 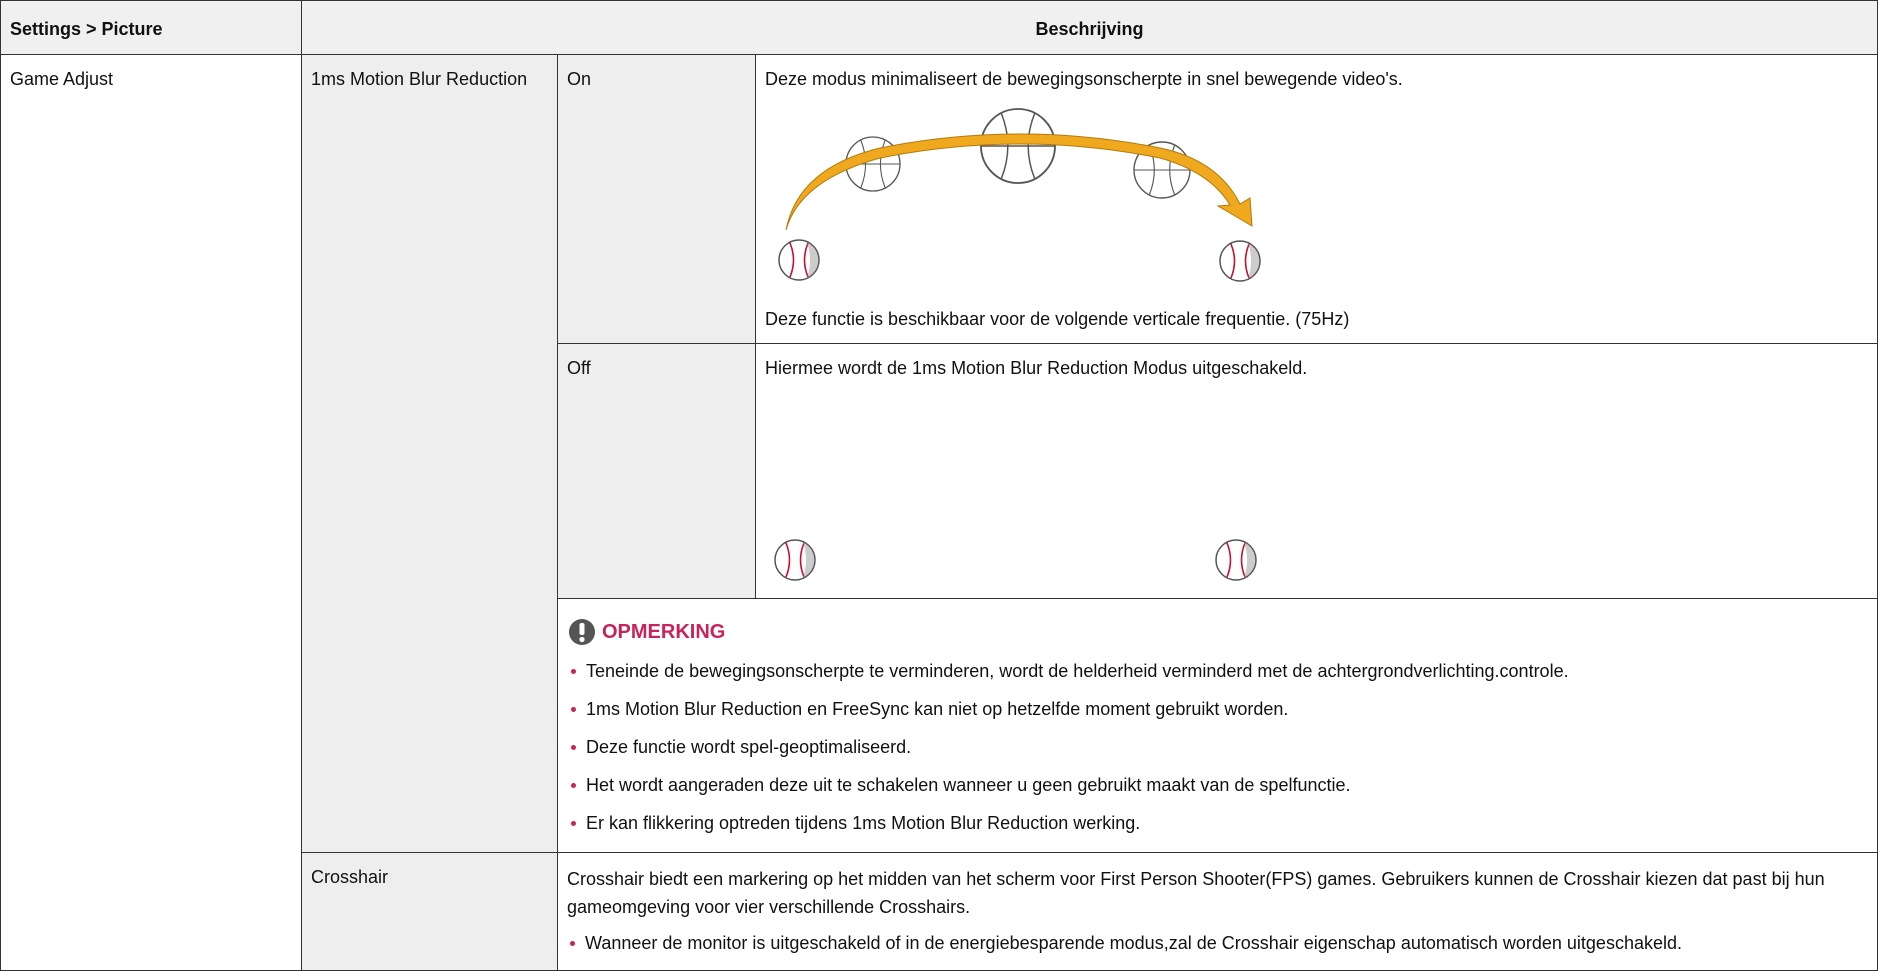 What do you see at coordinates (1217, 632) in the screenshot?
I see `remark-head: OPMERKING` at bounding box center [1217, 632].